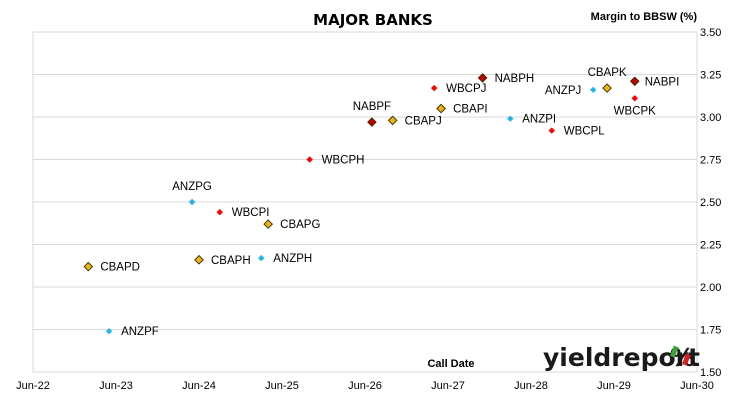 The width and height of the screenshot is (730, 400). Describe the element at coordinates (199, 259) in the screenshot. I see `point-cbaph` at that location.